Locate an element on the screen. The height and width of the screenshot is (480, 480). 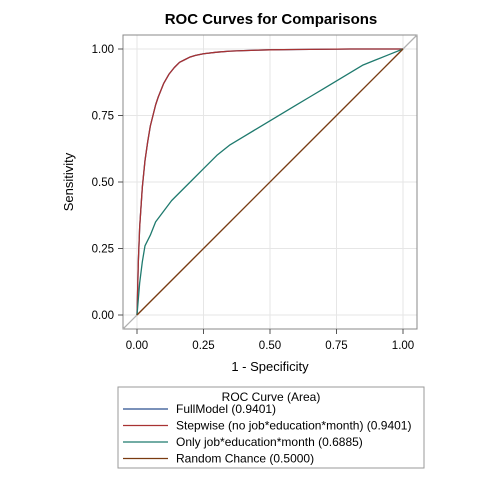
legend-box is located at coordinates (271, 427).